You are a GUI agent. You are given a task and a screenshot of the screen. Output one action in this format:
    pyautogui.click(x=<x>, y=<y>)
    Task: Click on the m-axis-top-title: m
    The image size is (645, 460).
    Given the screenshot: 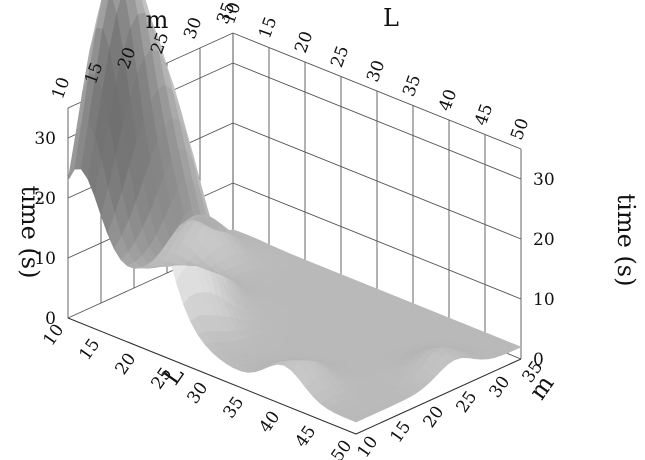 What is the action you would take?
    pyautogui.click(x=157, y=20)
    